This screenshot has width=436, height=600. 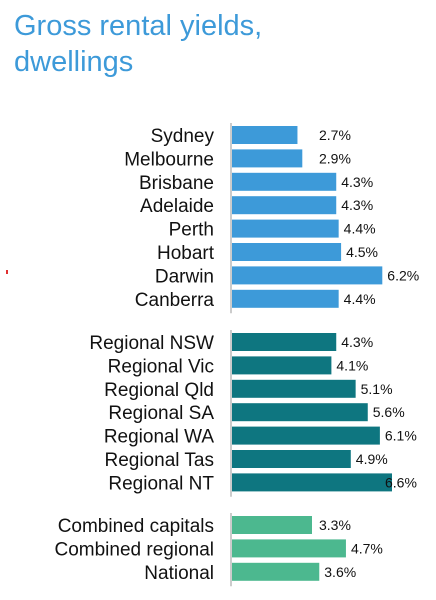 I want to click on category-label: Sydney, so click(x=183, y=136).